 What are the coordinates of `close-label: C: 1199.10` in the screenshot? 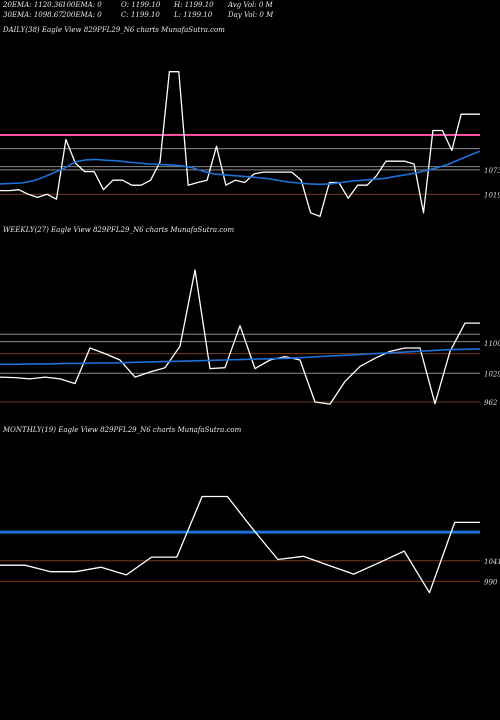 It's located at (140, 15).